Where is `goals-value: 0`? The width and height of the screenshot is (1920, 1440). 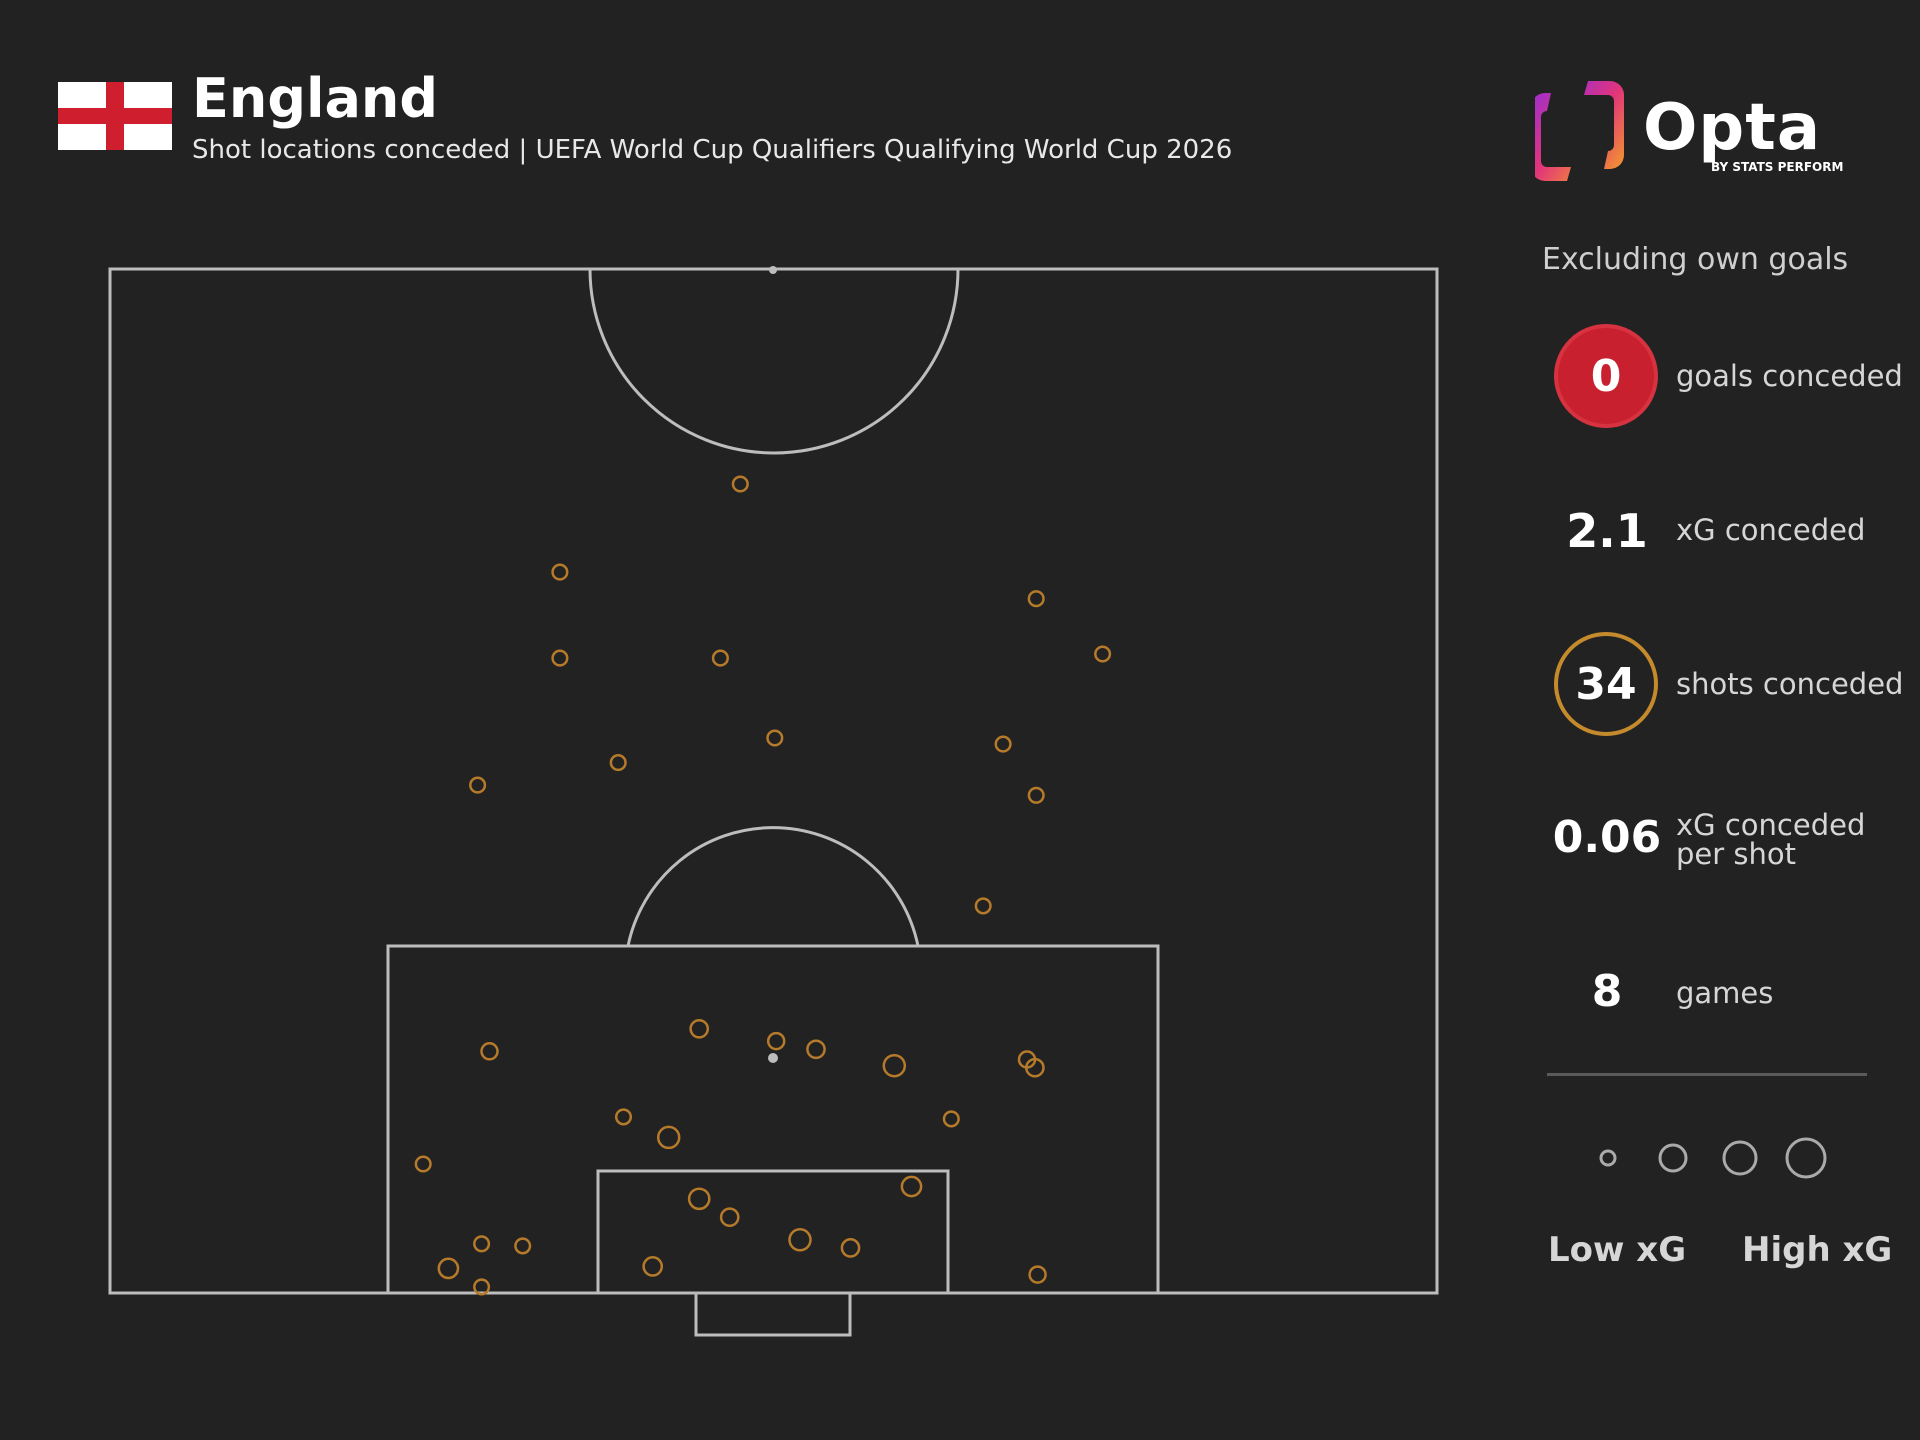 goals-value: 0 is located at coordinates (1606, 376).